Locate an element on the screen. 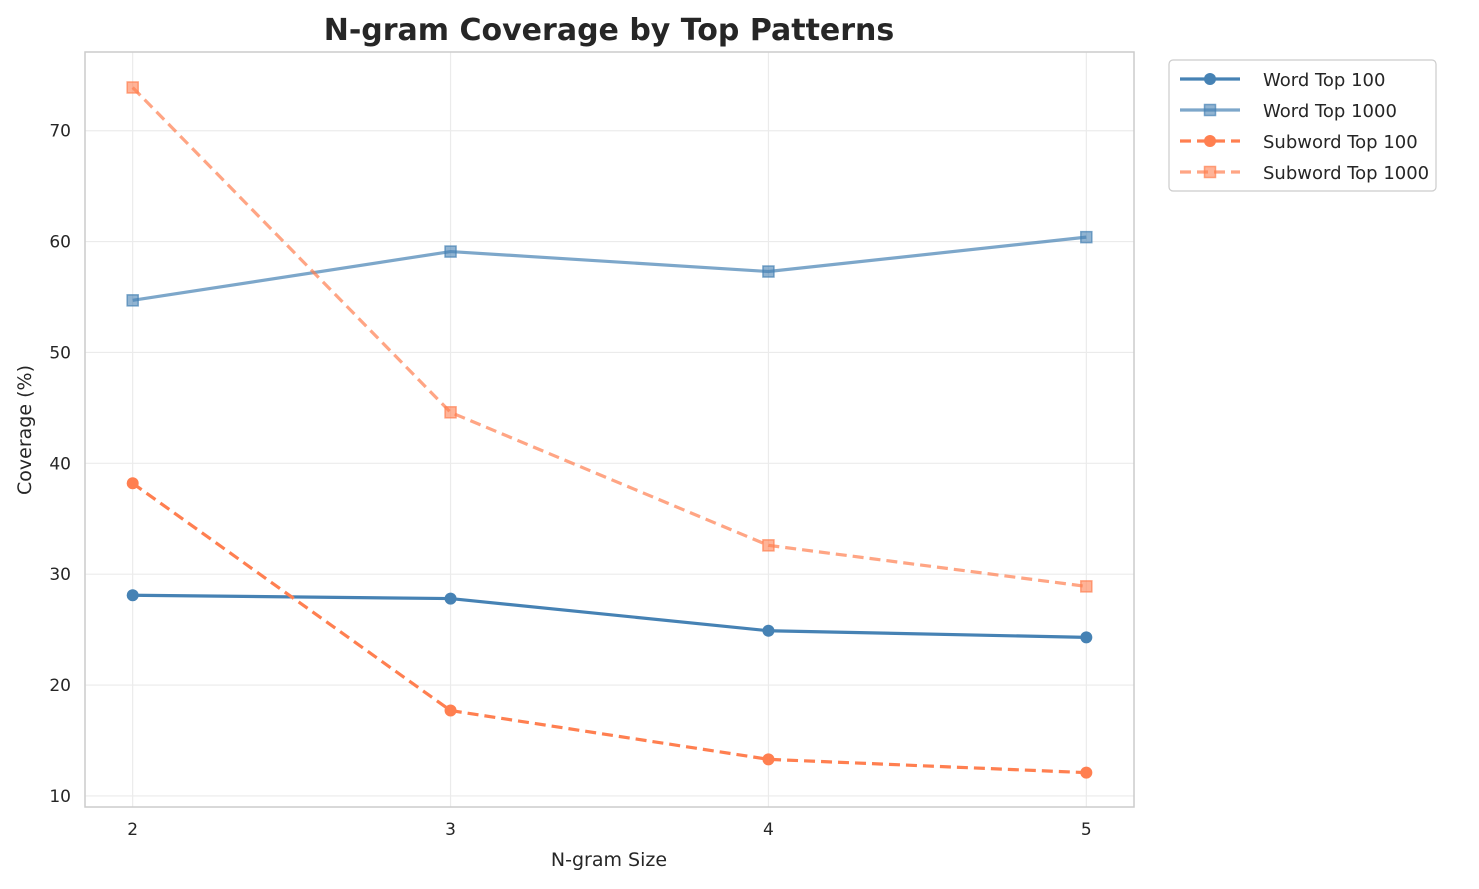 The width and height of the screenshot is (1479, 889). y-tick-label: 30 is located at coordinates (60, 575).